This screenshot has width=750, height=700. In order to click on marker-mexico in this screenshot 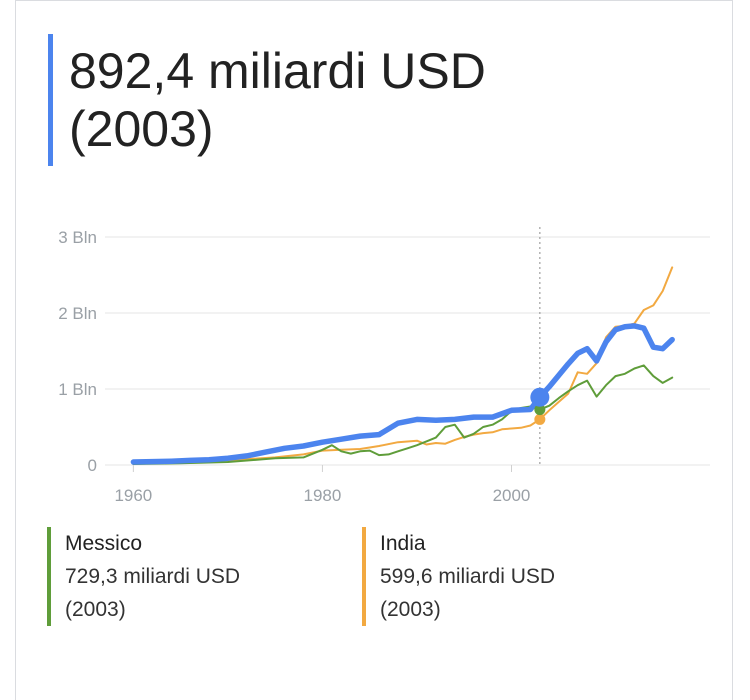, I will do `click(540, 410)`.